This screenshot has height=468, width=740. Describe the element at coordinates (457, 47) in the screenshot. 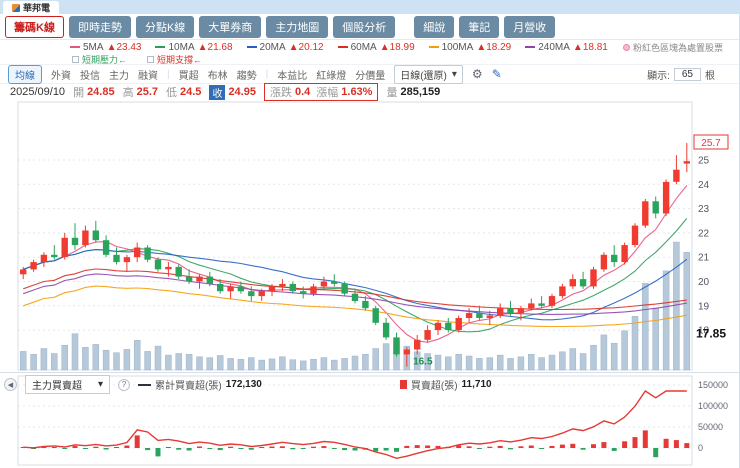

I see `ma-label: 100MA` at that location.